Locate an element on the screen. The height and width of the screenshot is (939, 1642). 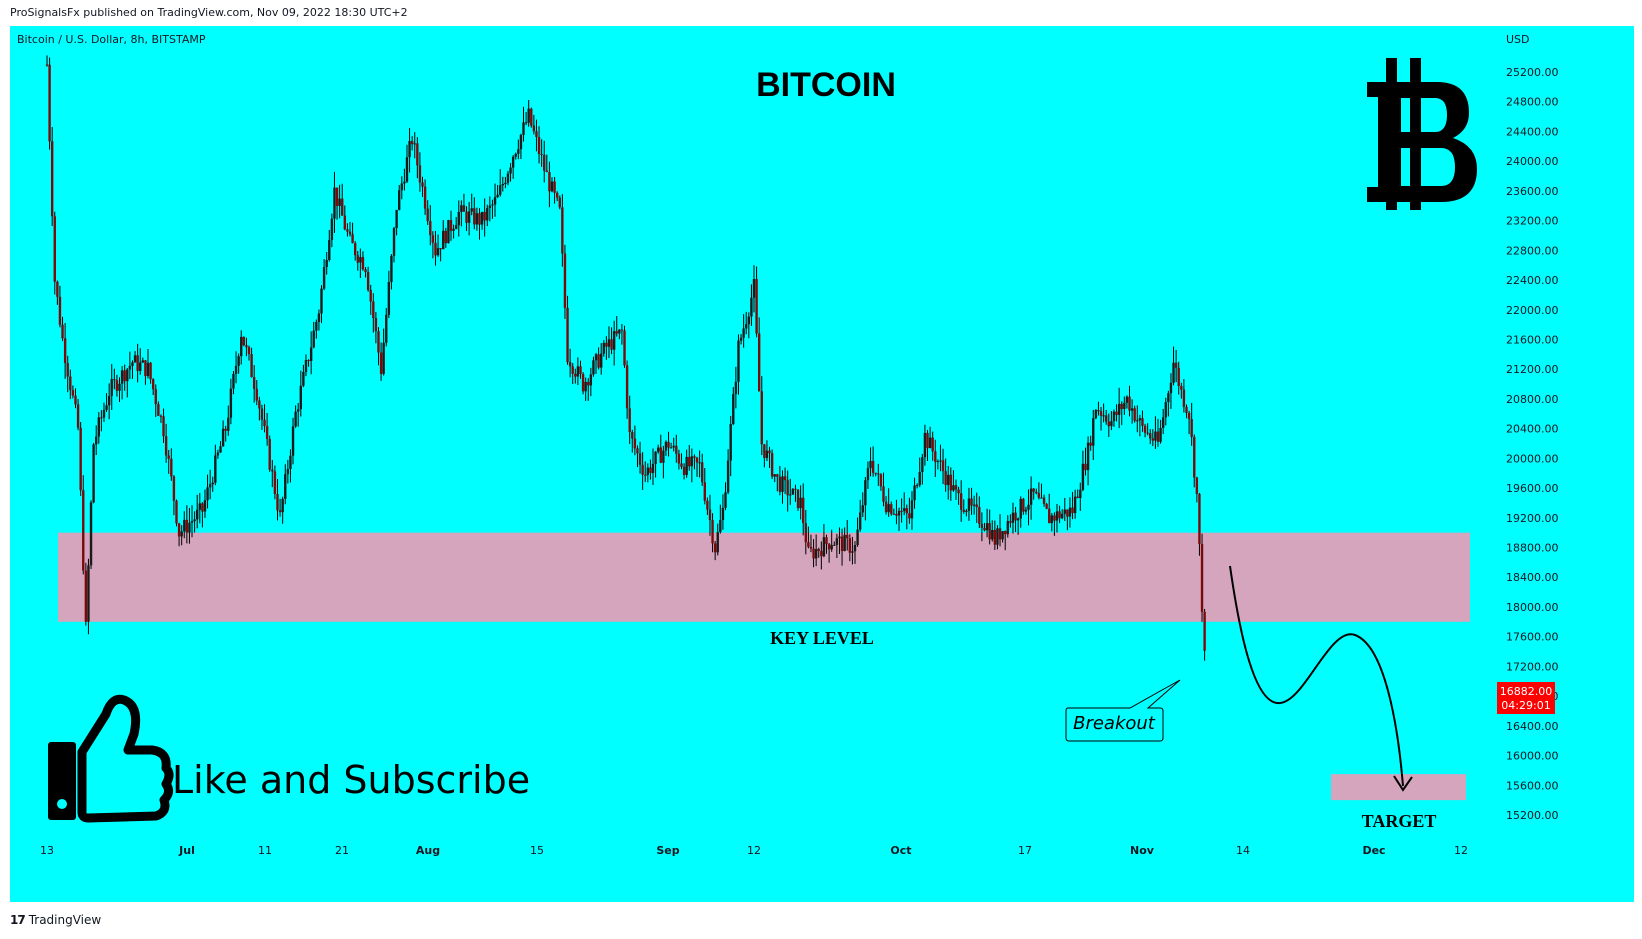
breakout-callout: Breakout is located at coordinates (1123, 710).